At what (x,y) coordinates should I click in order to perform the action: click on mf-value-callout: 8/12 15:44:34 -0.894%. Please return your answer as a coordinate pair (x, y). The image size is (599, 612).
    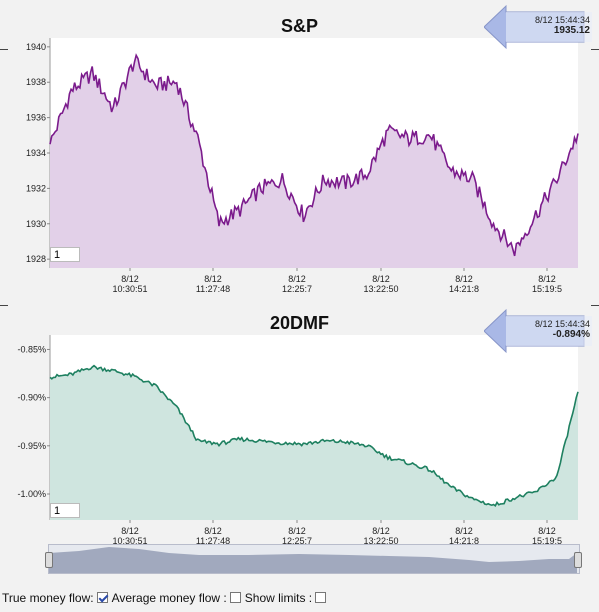
    Looking at the image, I should click on (541, 331).